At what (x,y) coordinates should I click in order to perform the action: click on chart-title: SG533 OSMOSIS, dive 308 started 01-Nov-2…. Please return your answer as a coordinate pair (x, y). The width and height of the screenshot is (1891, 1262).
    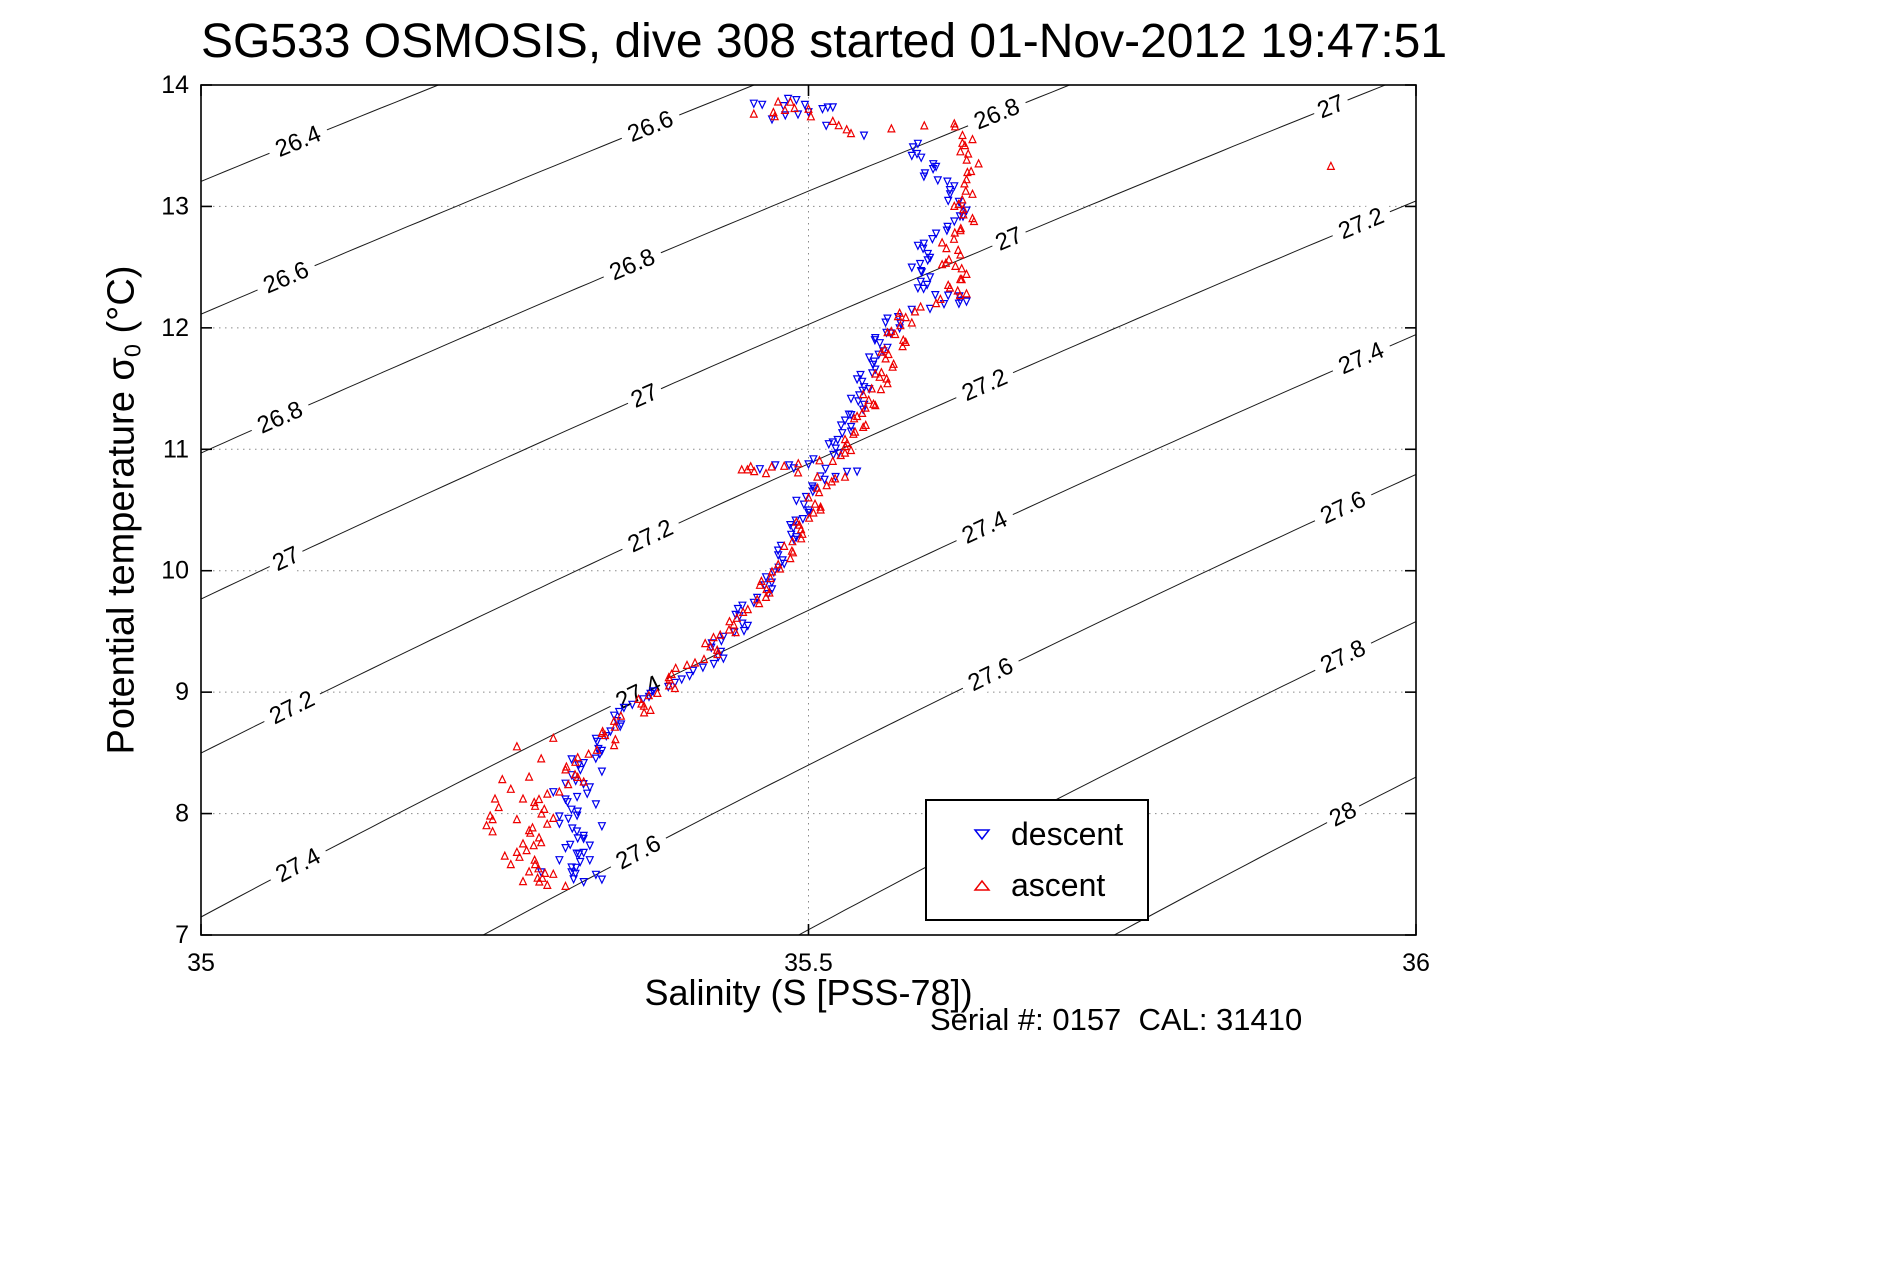
    Looking at the image, I should click on (824, 41).